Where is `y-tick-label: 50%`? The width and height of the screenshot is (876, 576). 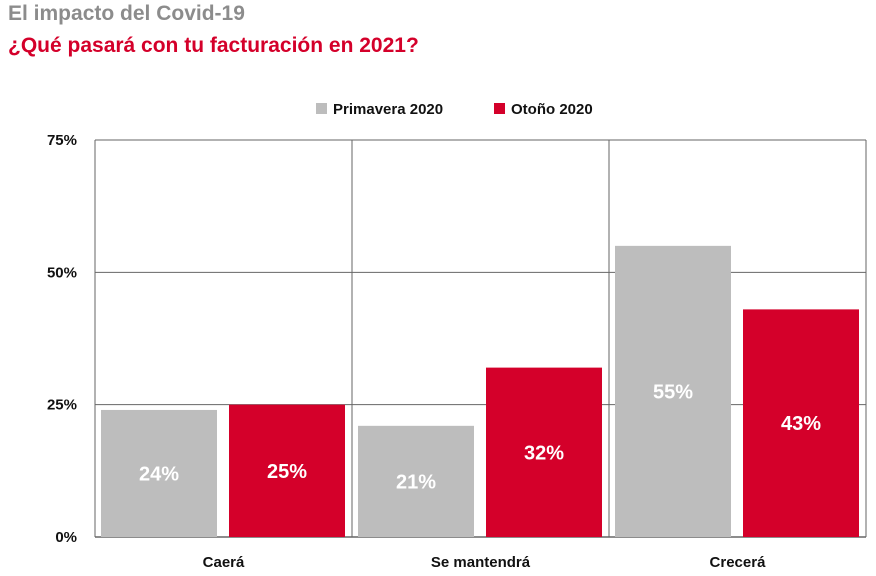
y-tick-label: 50% is located at coordinates (62, 272).